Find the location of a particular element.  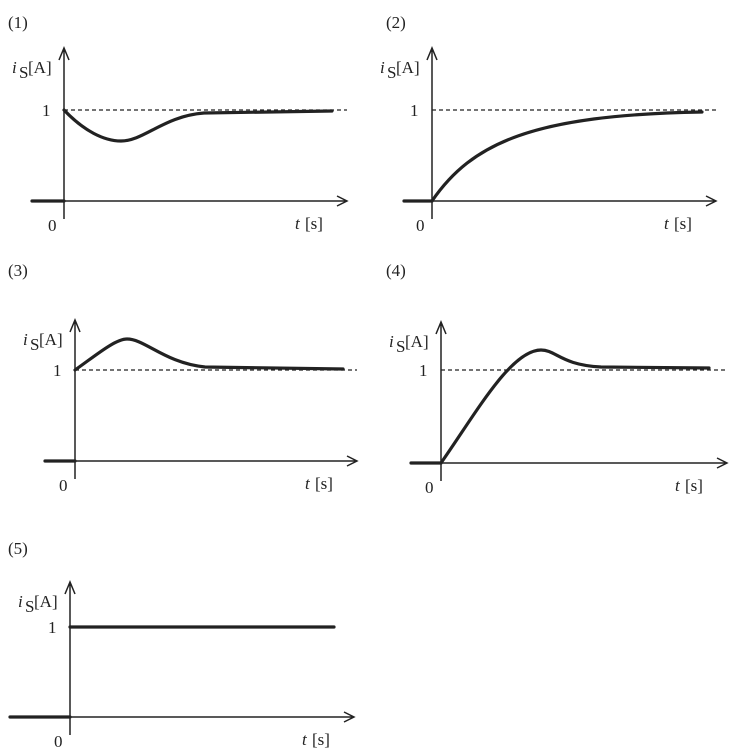

graph-panel: (1) i S [A] 1 0 t [s] is located at coordinates (178, 124).